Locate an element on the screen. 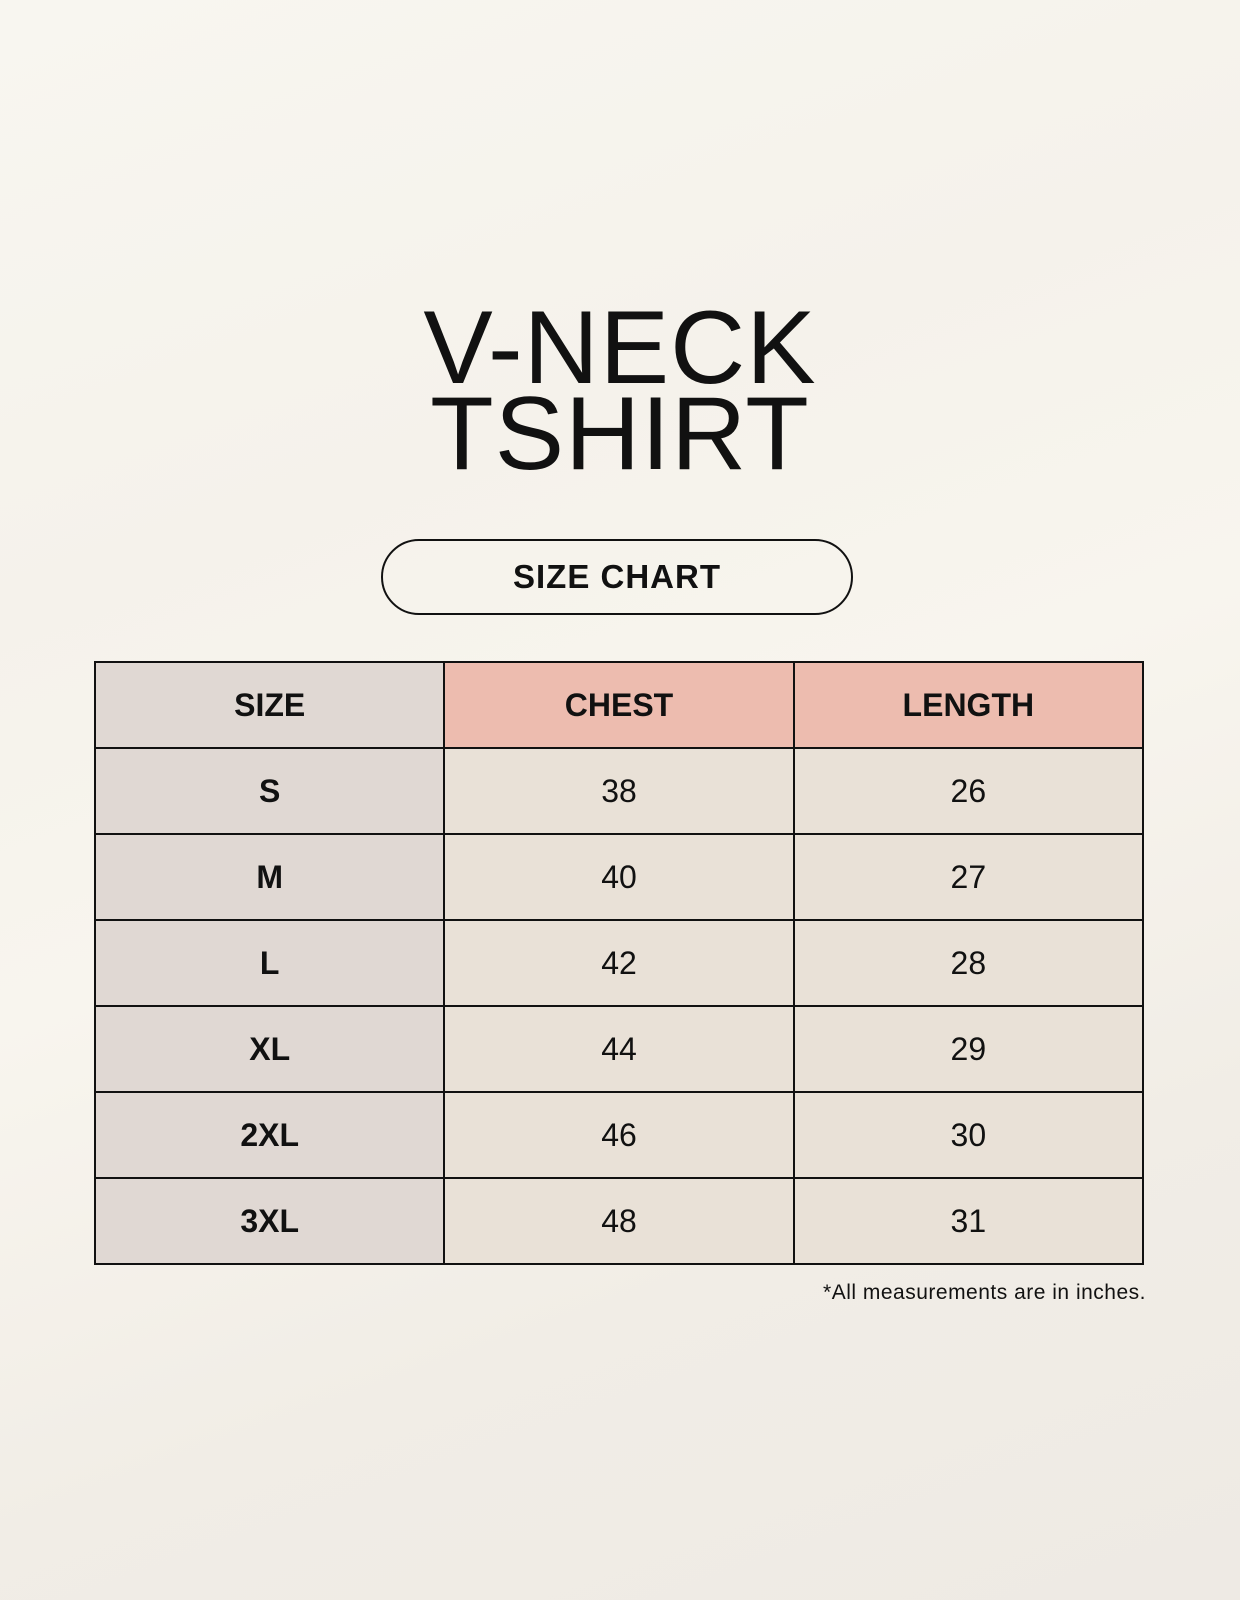 The width and height of the screenshot is (1240, 1600). header-chest: CHEST is located at coordinates (619, 705).